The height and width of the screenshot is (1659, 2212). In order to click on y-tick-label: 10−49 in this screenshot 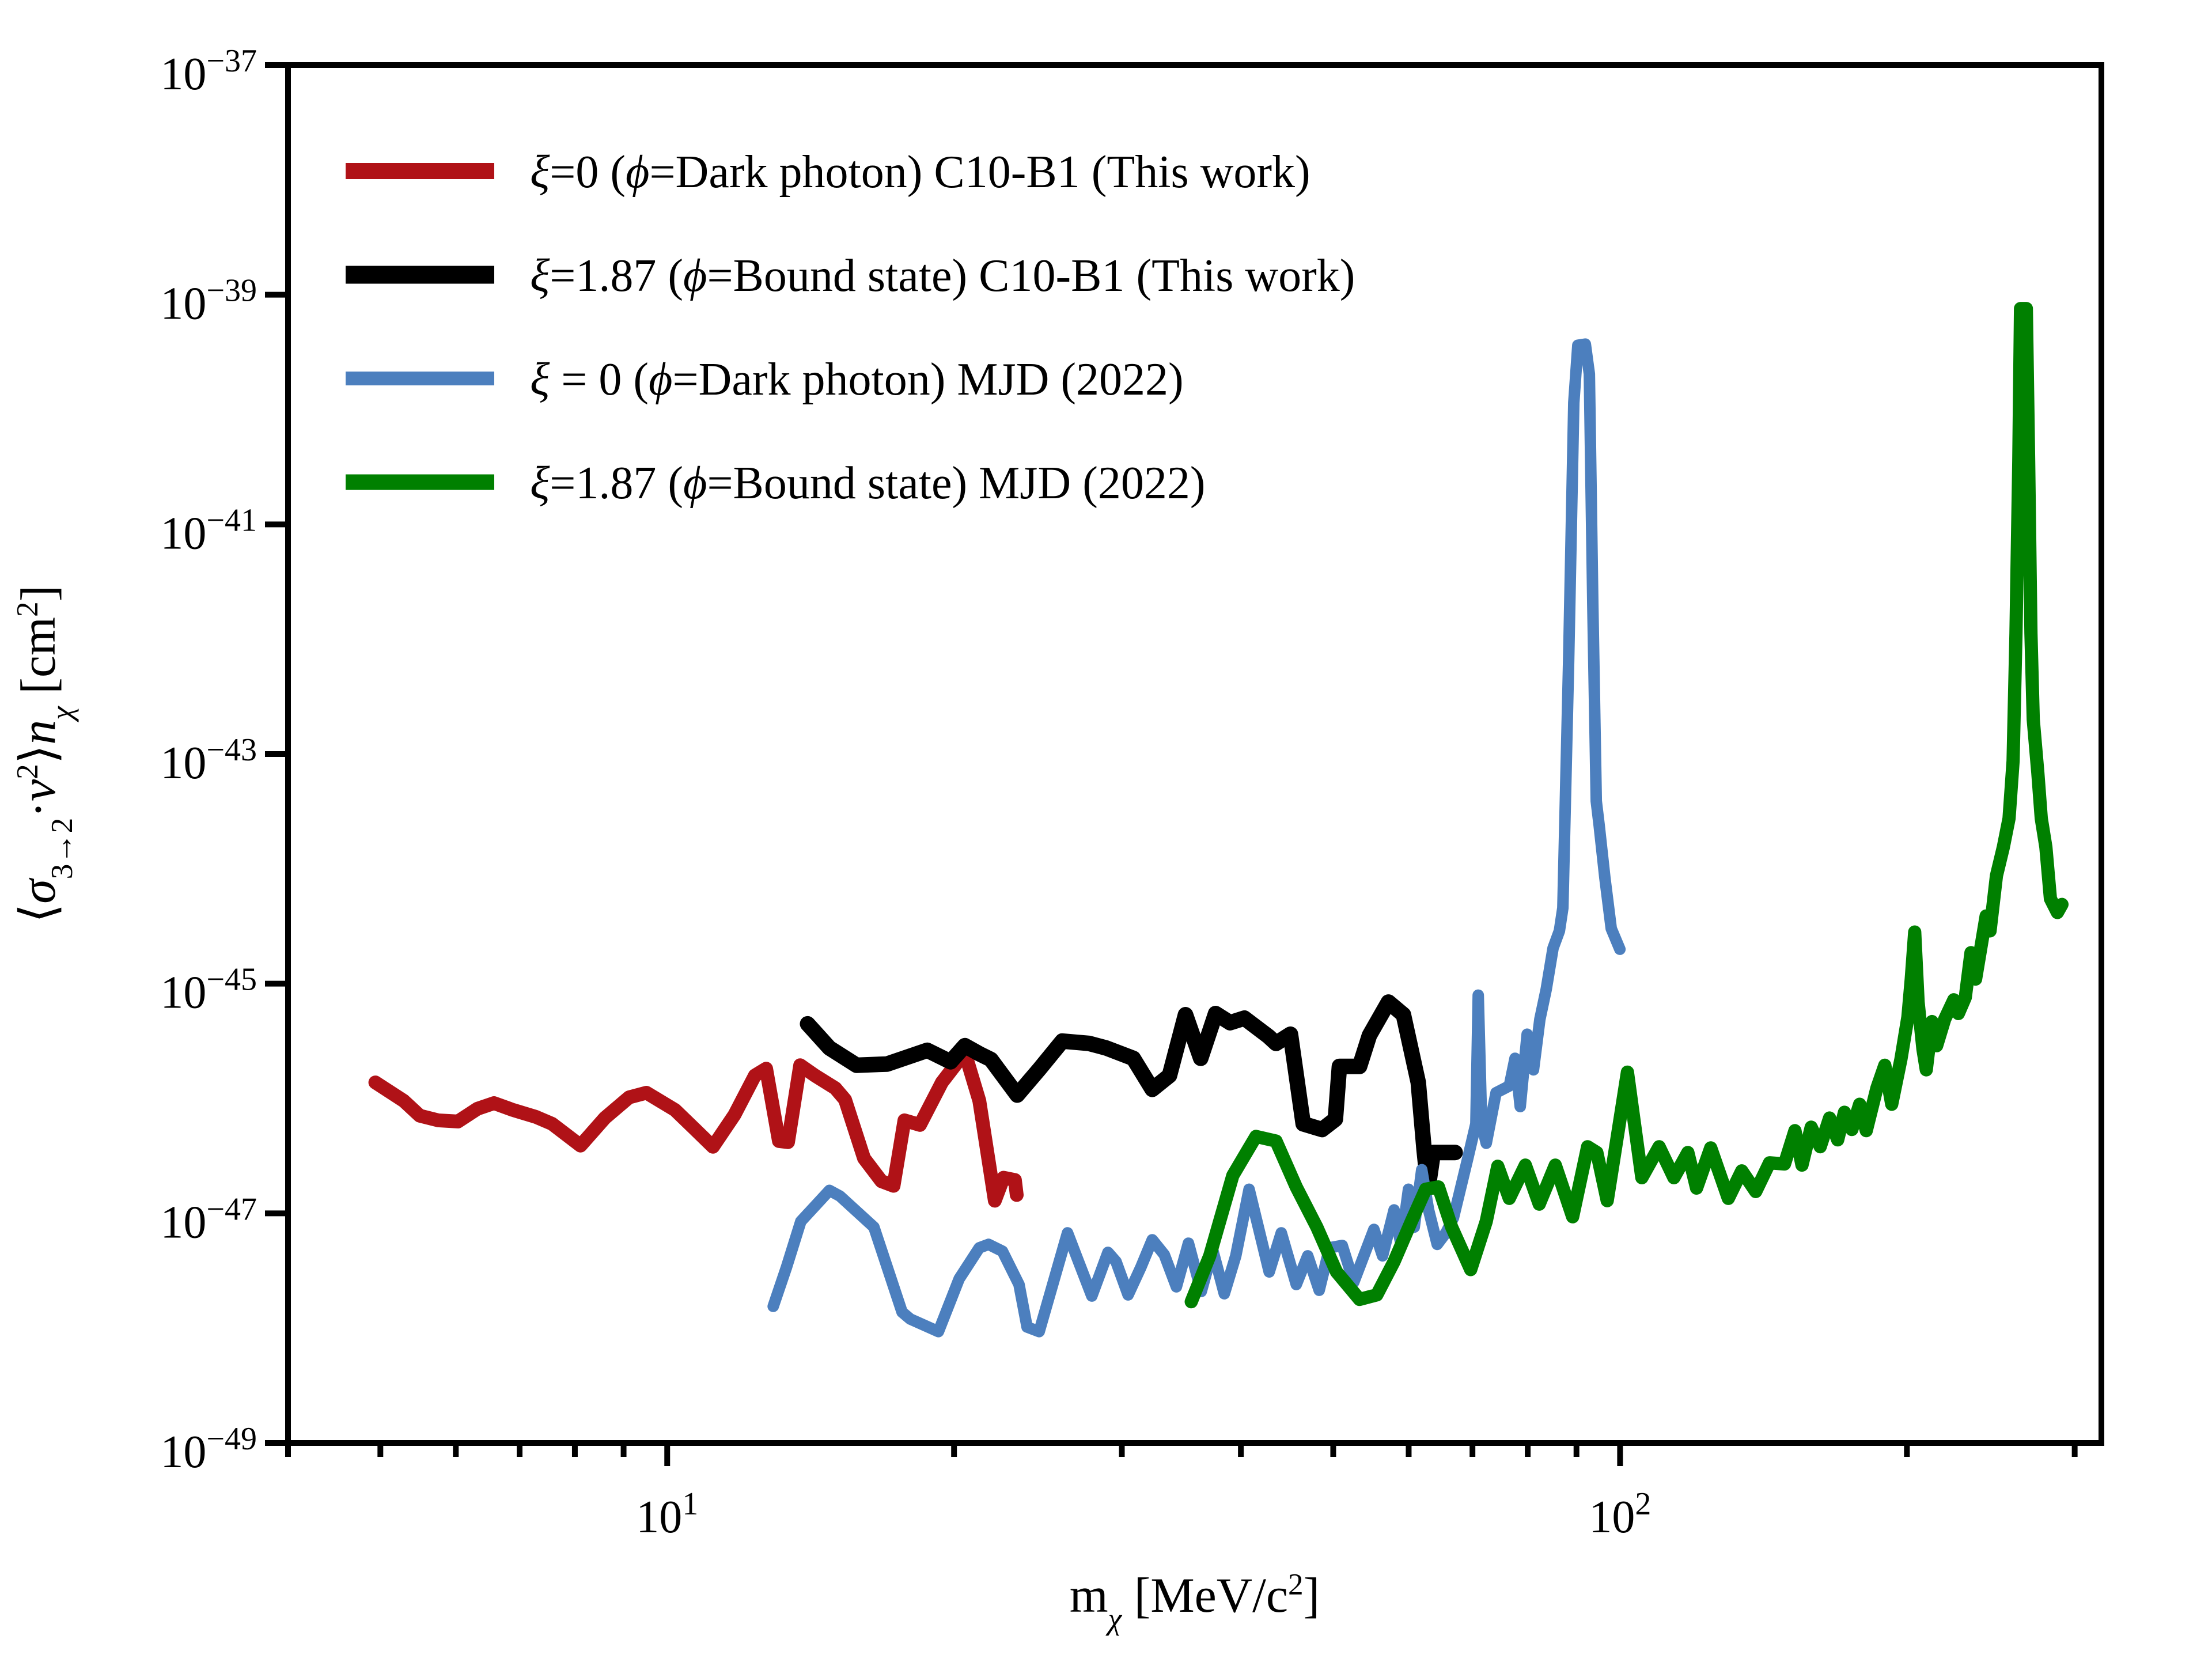, I will do `click(208, 1449)`.